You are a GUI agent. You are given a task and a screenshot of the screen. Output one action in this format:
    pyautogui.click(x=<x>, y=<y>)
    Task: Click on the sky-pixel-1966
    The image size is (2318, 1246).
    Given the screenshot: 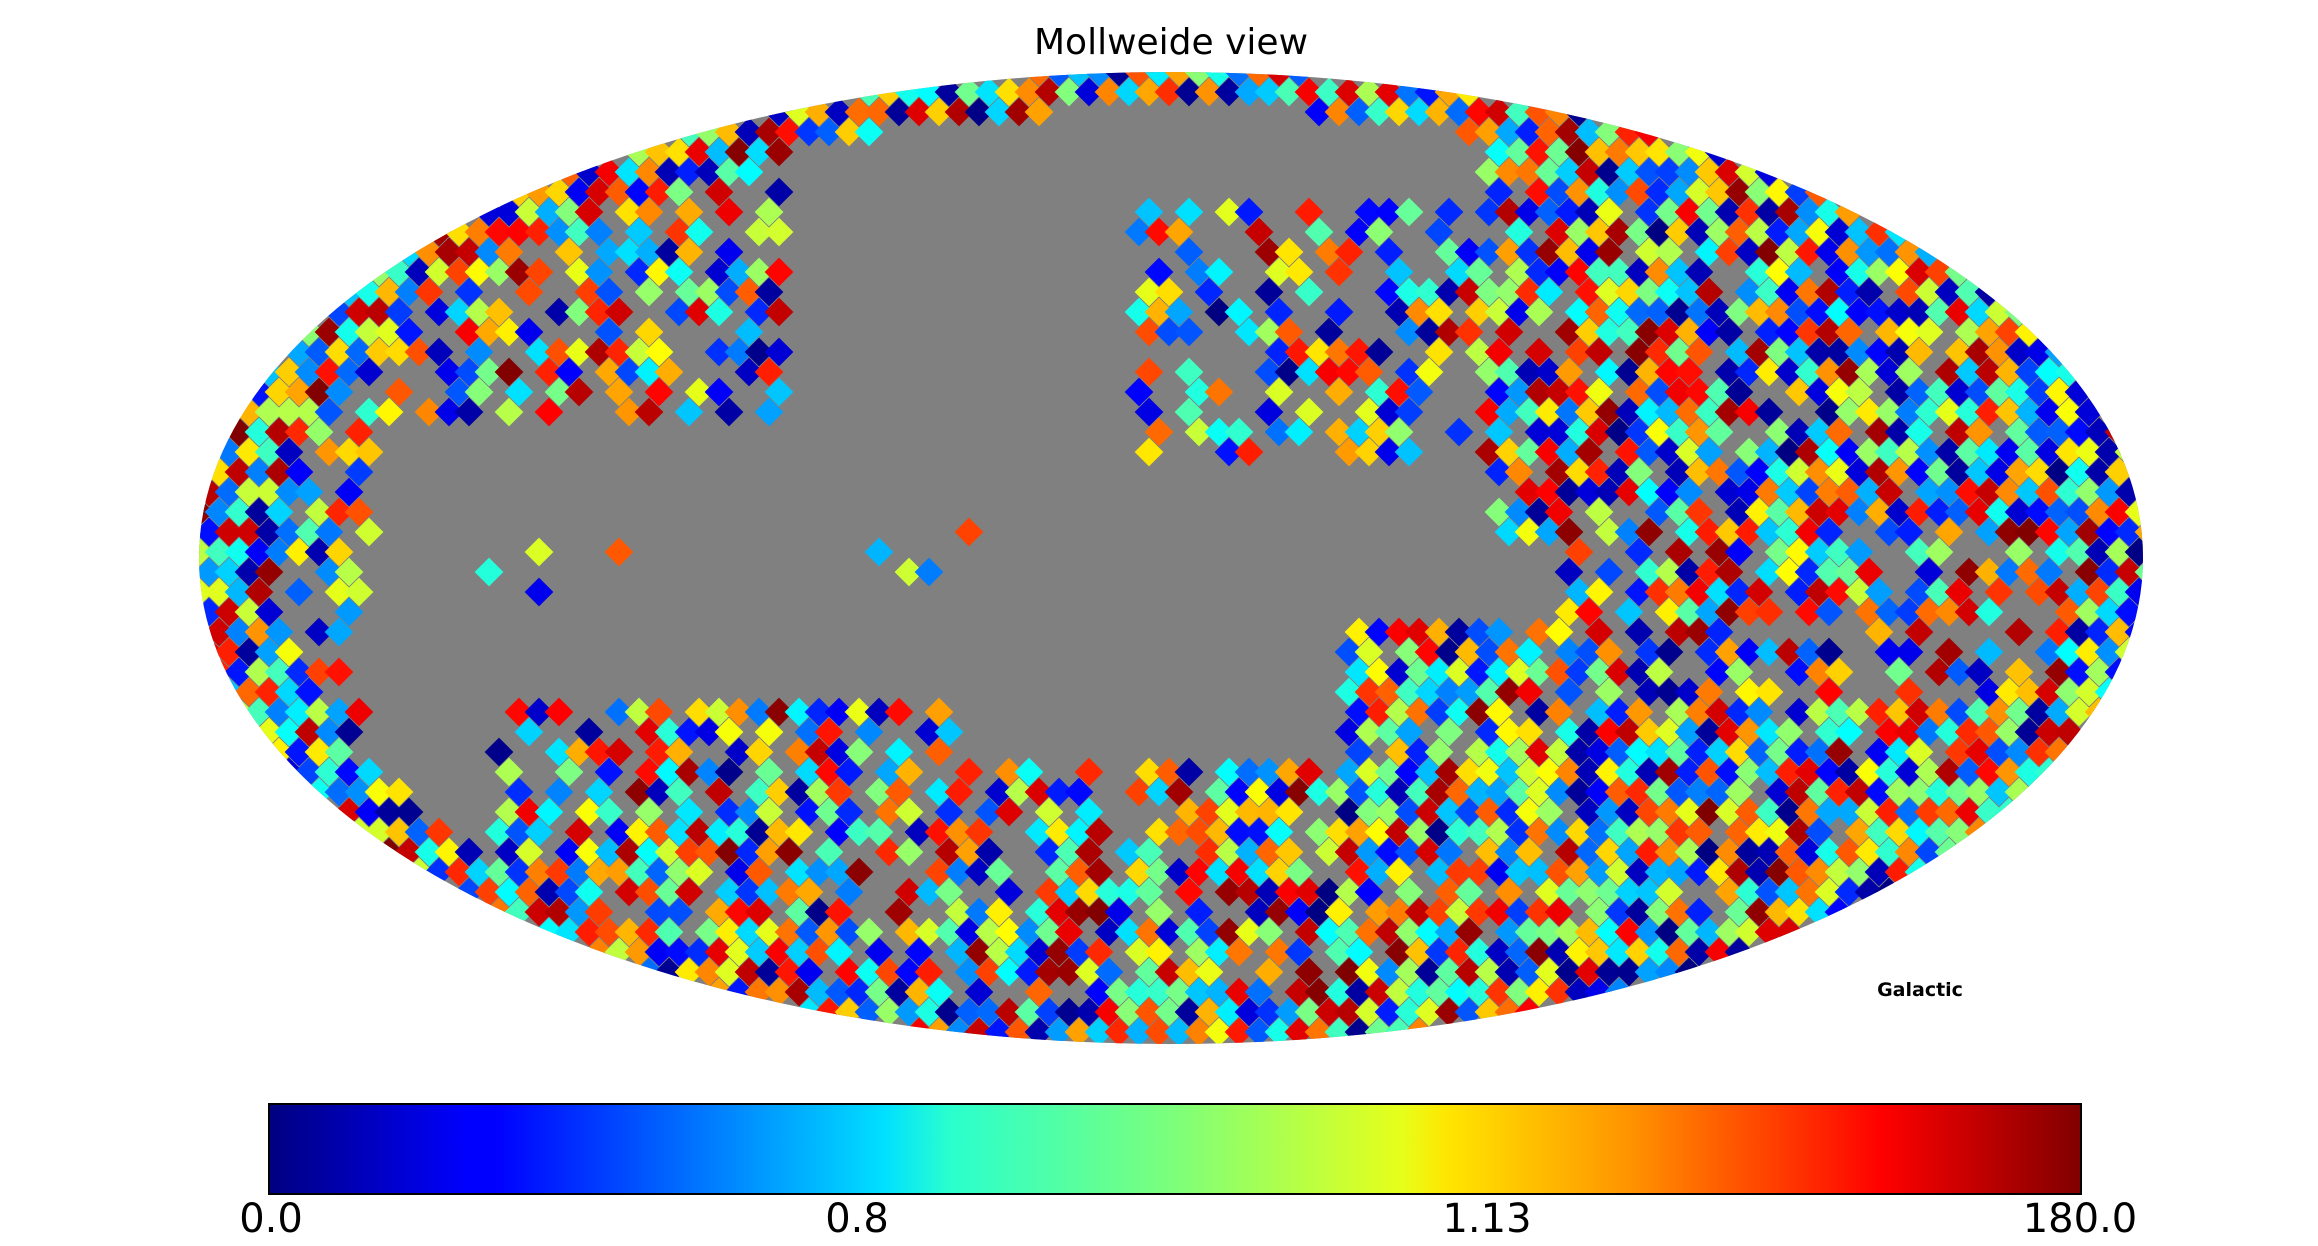 What is the action you would take?
    pyautogui.click(x=989, y=972)
    